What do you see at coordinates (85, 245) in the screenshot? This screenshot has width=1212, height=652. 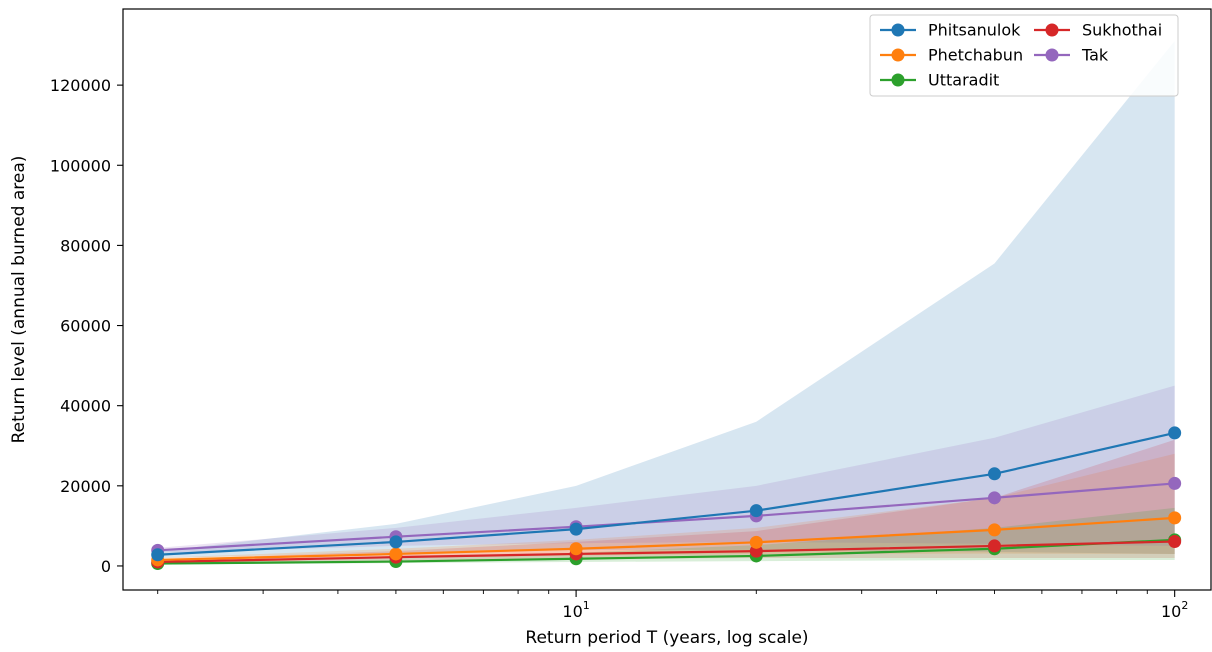 I see `y-tick-label: 80000` at bounding box center [85, 245].